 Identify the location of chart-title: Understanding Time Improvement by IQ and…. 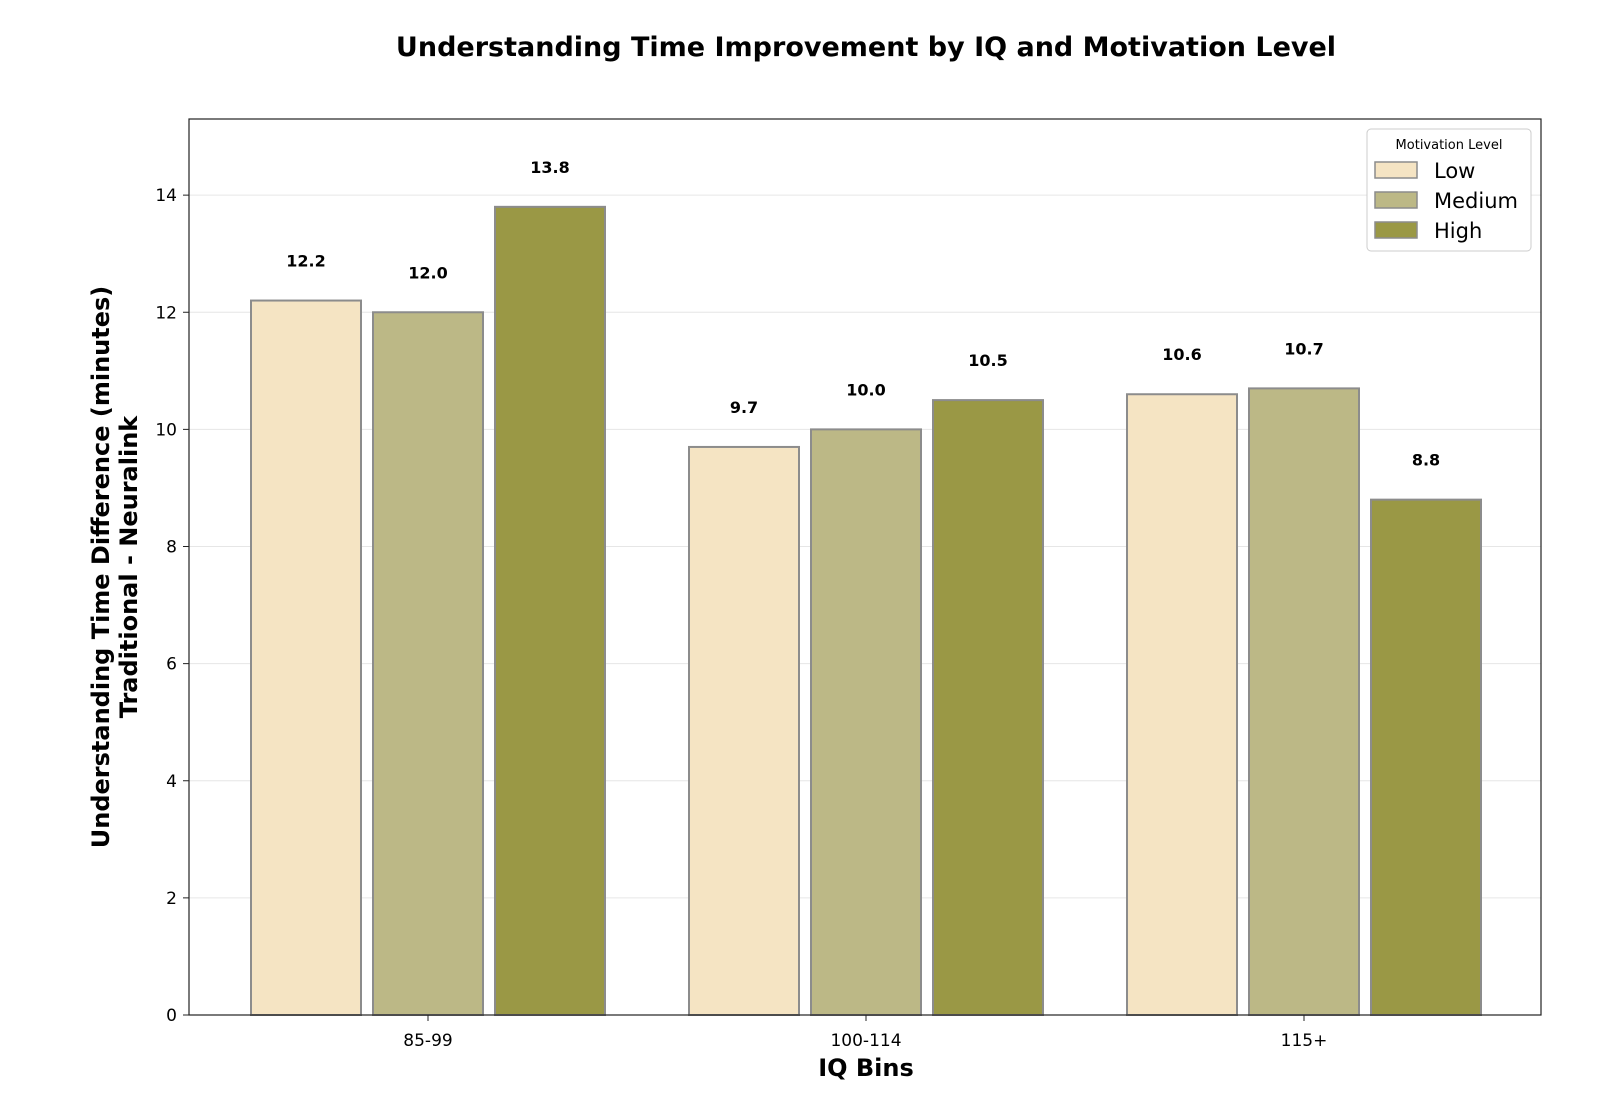
(866, 47).